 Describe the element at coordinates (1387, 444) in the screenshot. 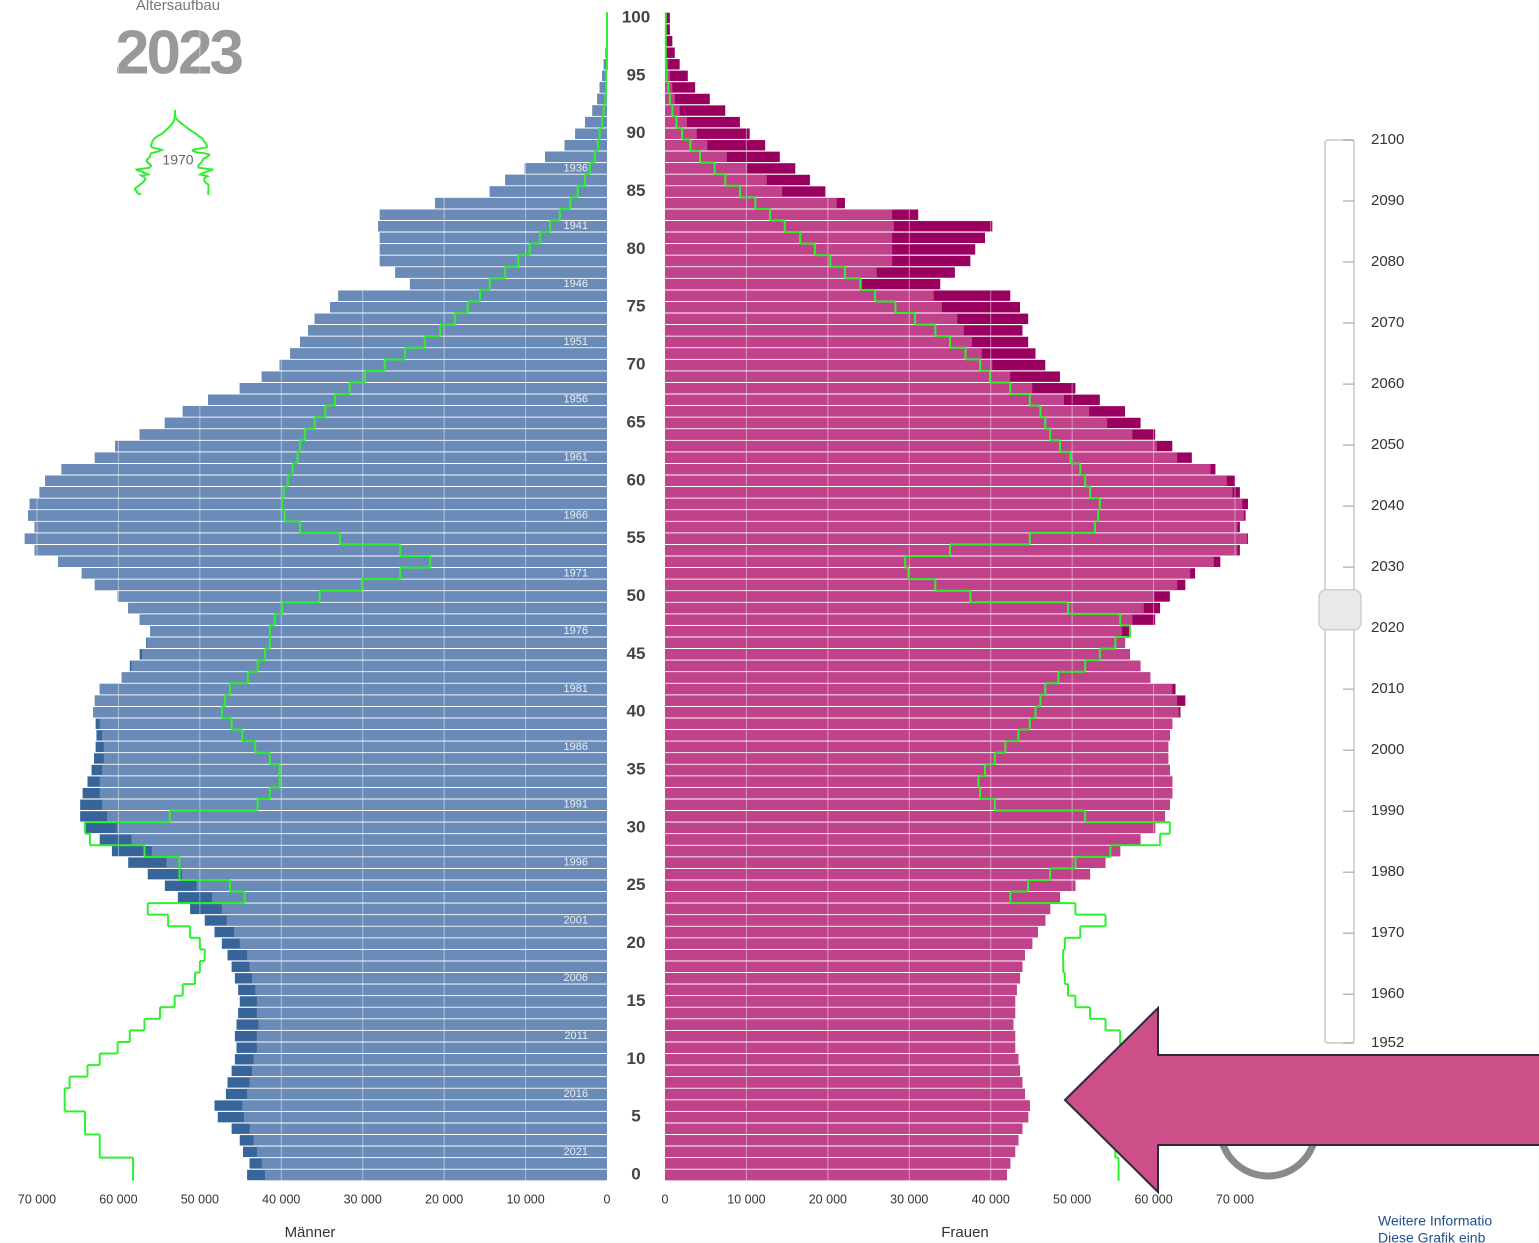

I see `slider-tick-label: 2050` at that location.